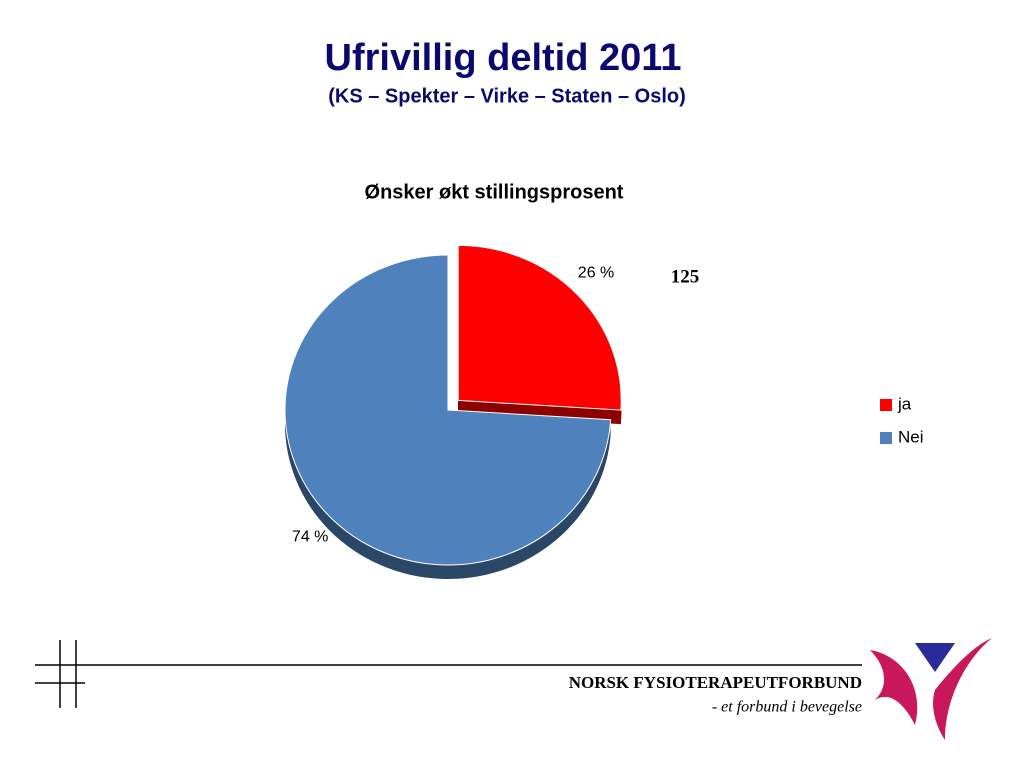 This screenshot has width=1024, height=768. What do you see at coordinates (685, 276) in the screenshot?
I see `annotation: 125` at bounding box center [685, 276].